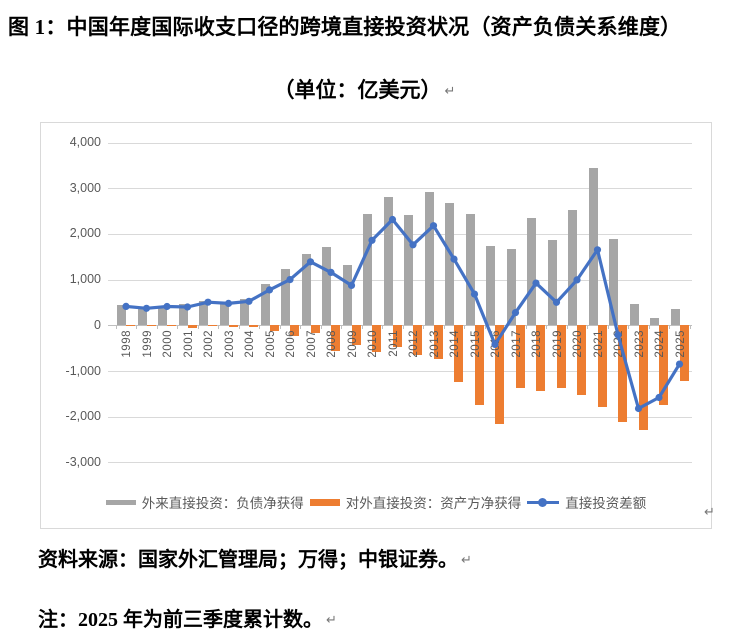 The image size is (729, 634). I want to click on y-tick-label: 2,000, so click(85, 233).